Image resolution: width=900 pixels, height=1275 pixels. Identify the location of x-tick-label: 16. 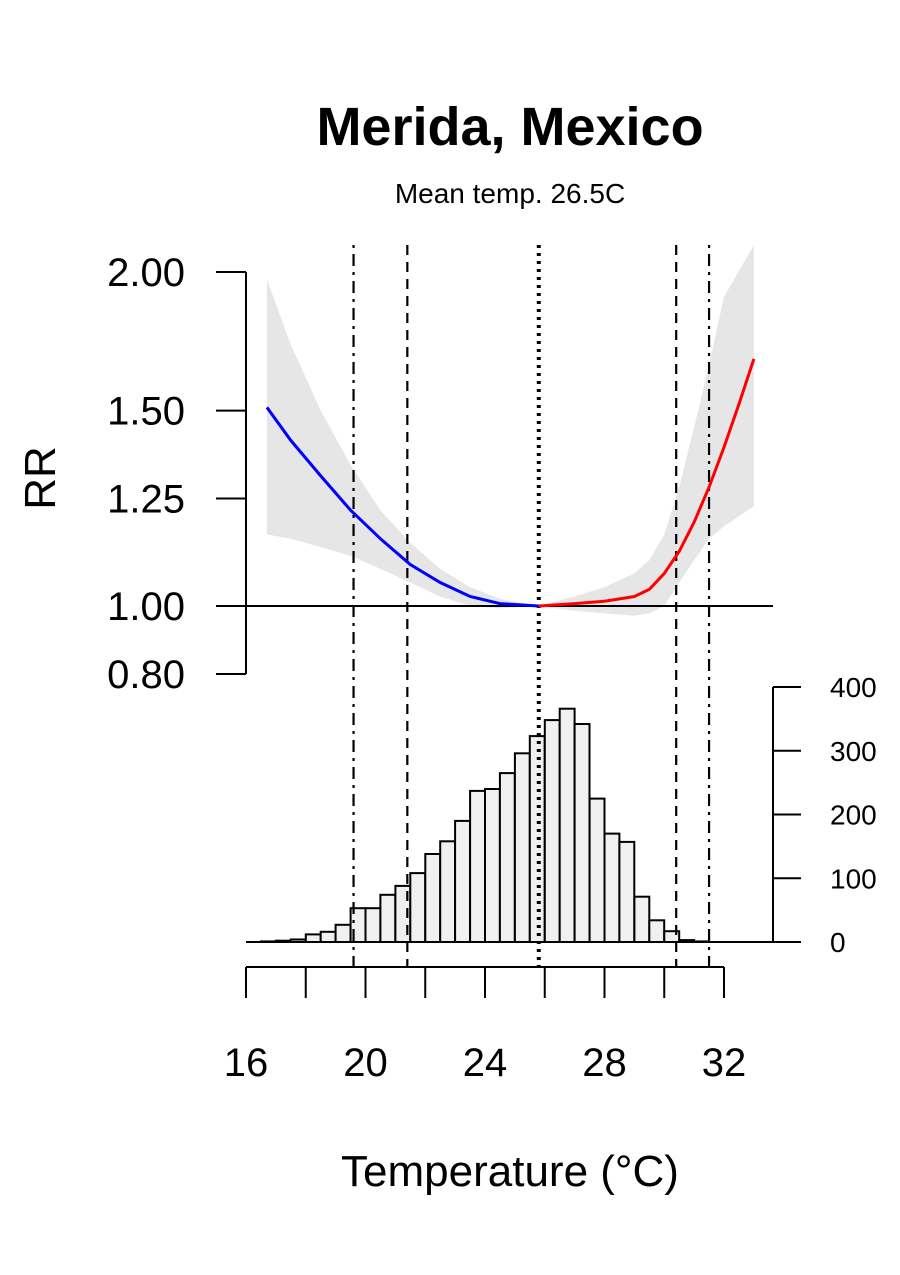
(246, 1063).